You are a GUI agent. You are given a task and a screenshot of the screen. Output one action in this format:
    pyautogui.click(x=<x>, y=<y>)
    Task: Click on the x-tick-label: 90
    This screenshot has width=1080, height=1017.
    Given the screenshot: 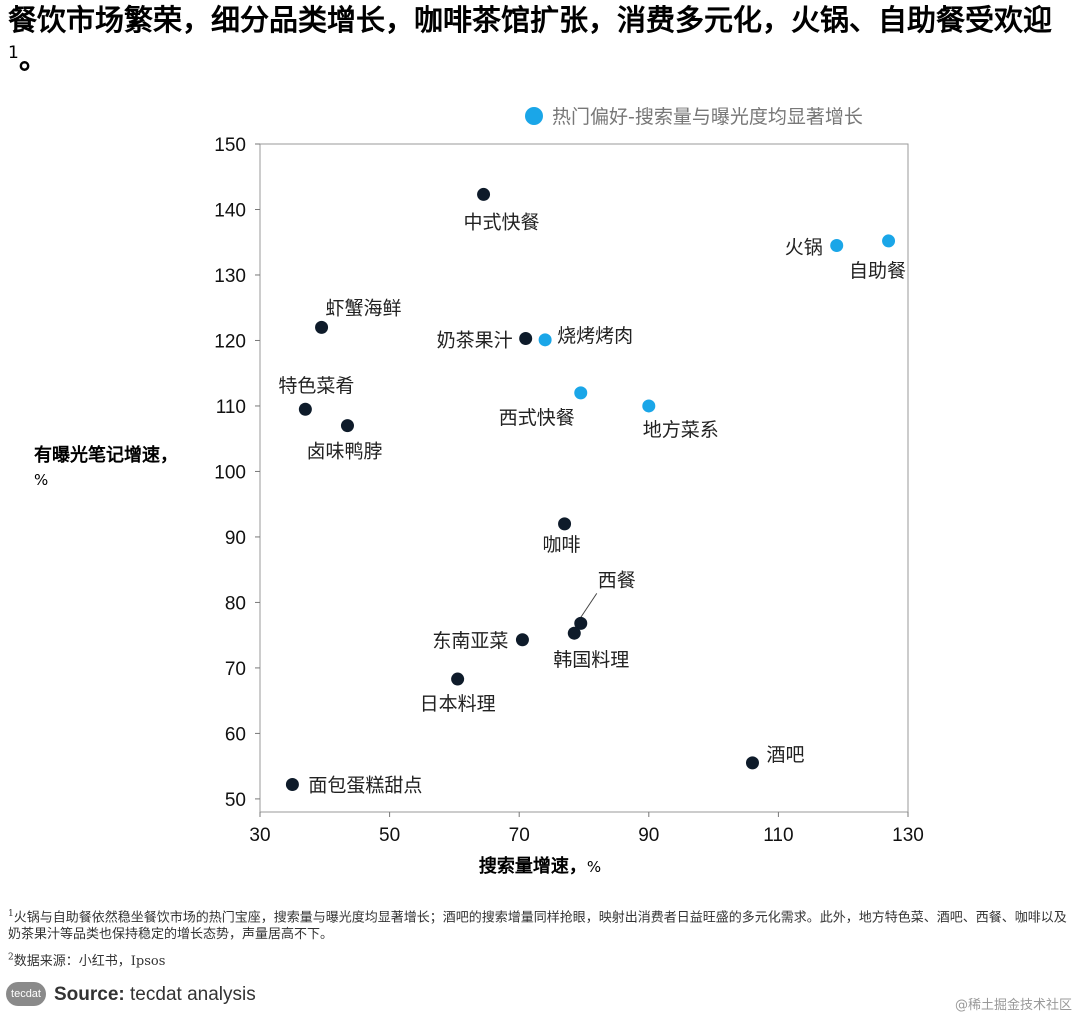 What is the action you would take?
    pyautogui.click(x=648, y=835)
    